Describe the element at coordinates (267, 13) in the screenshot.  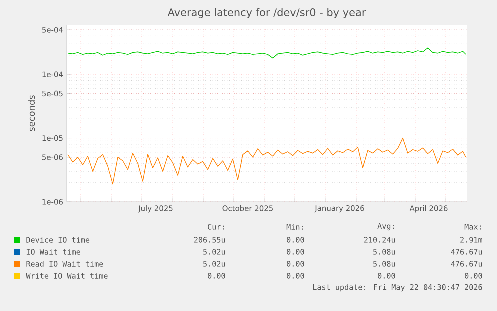
I see `chart-title: Average latency for /dev/sr0 - by year` at that location.